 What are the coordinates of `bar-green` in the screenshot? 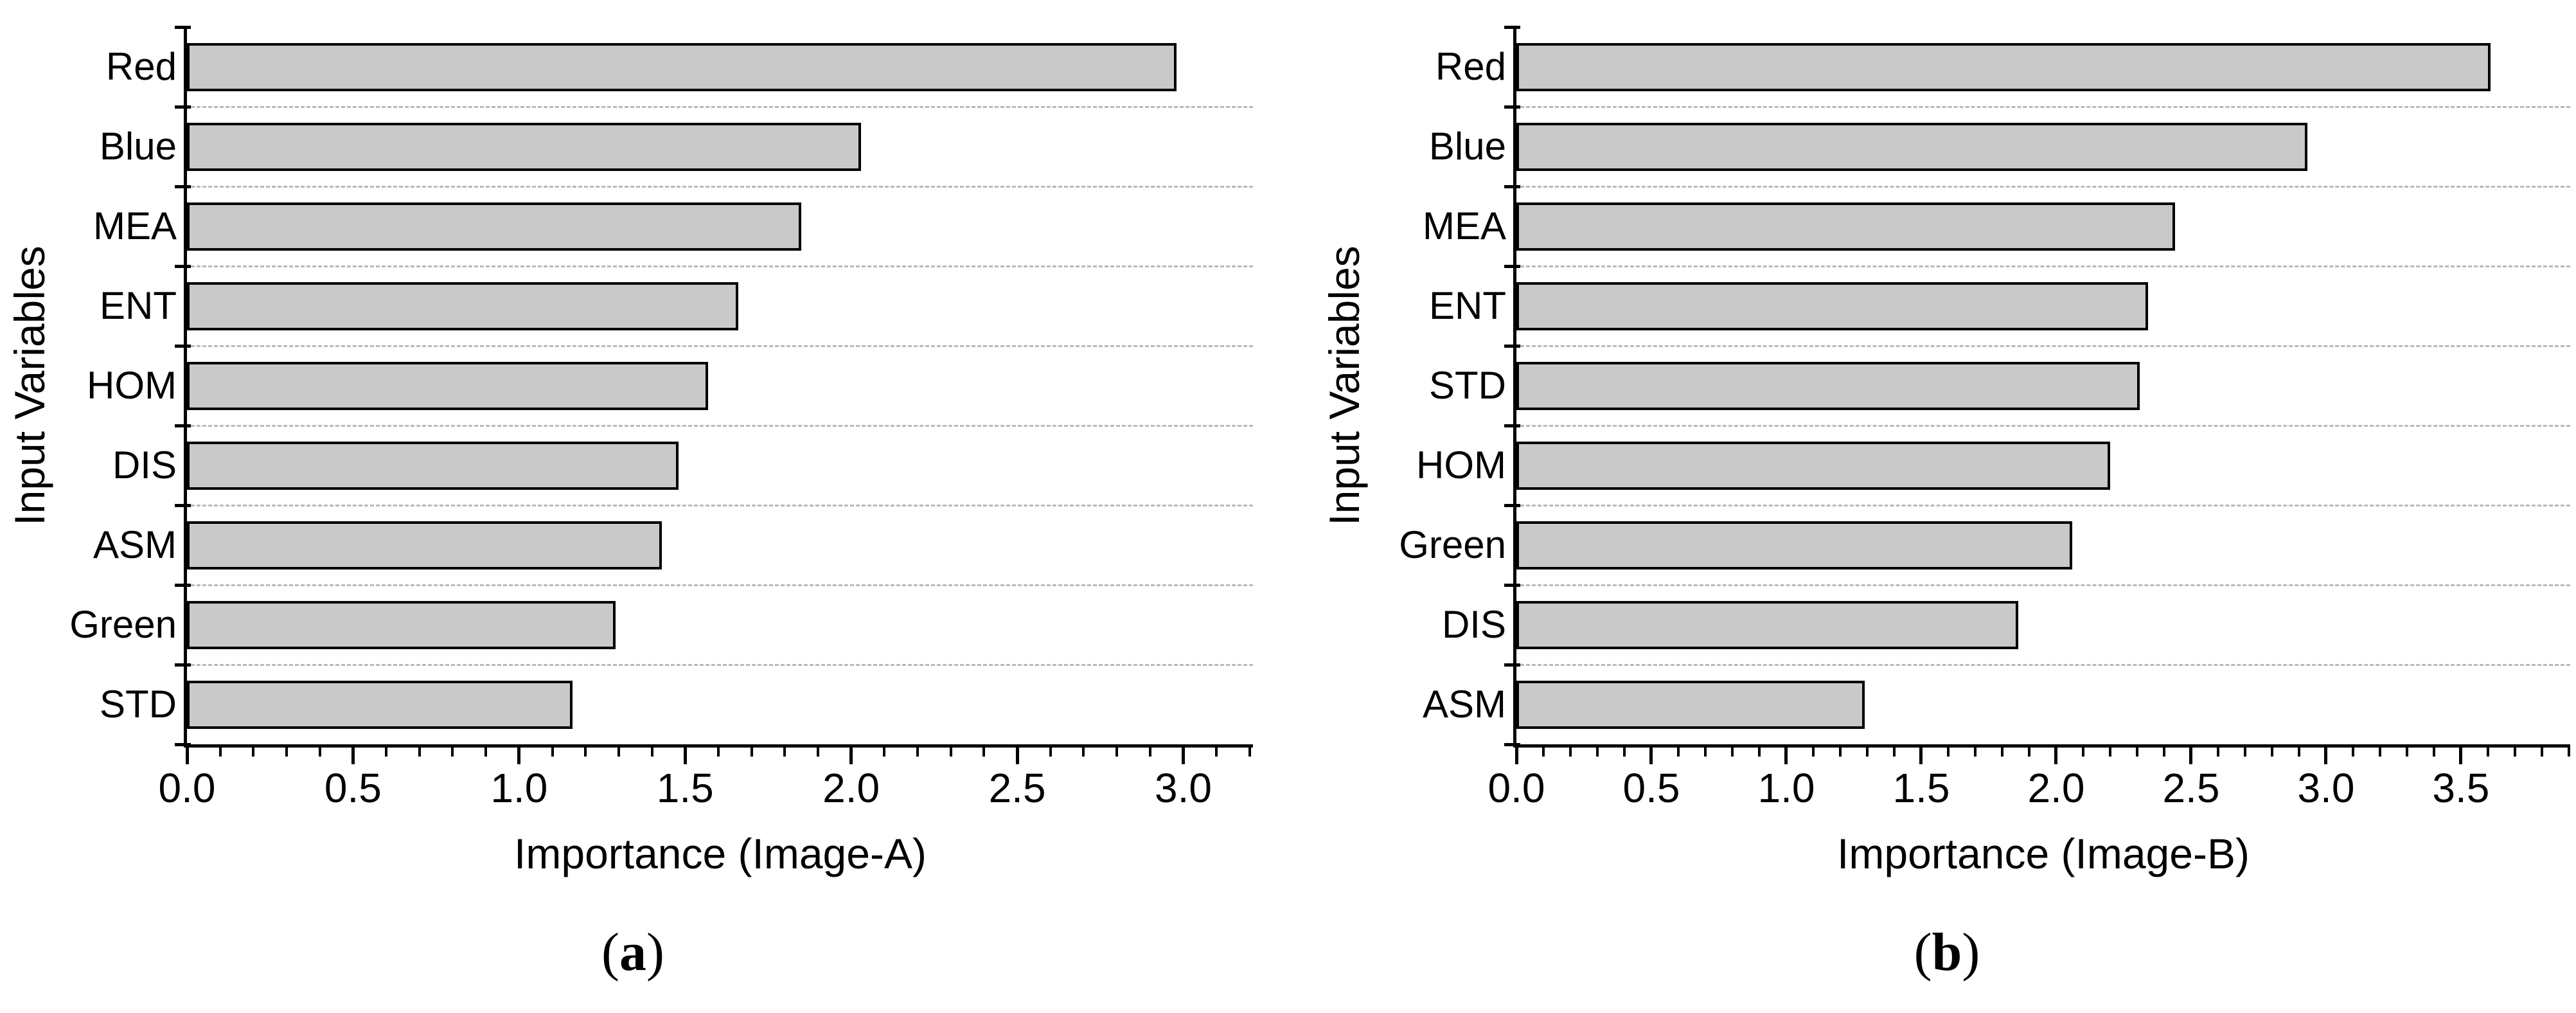 It's located at (1794, 545).